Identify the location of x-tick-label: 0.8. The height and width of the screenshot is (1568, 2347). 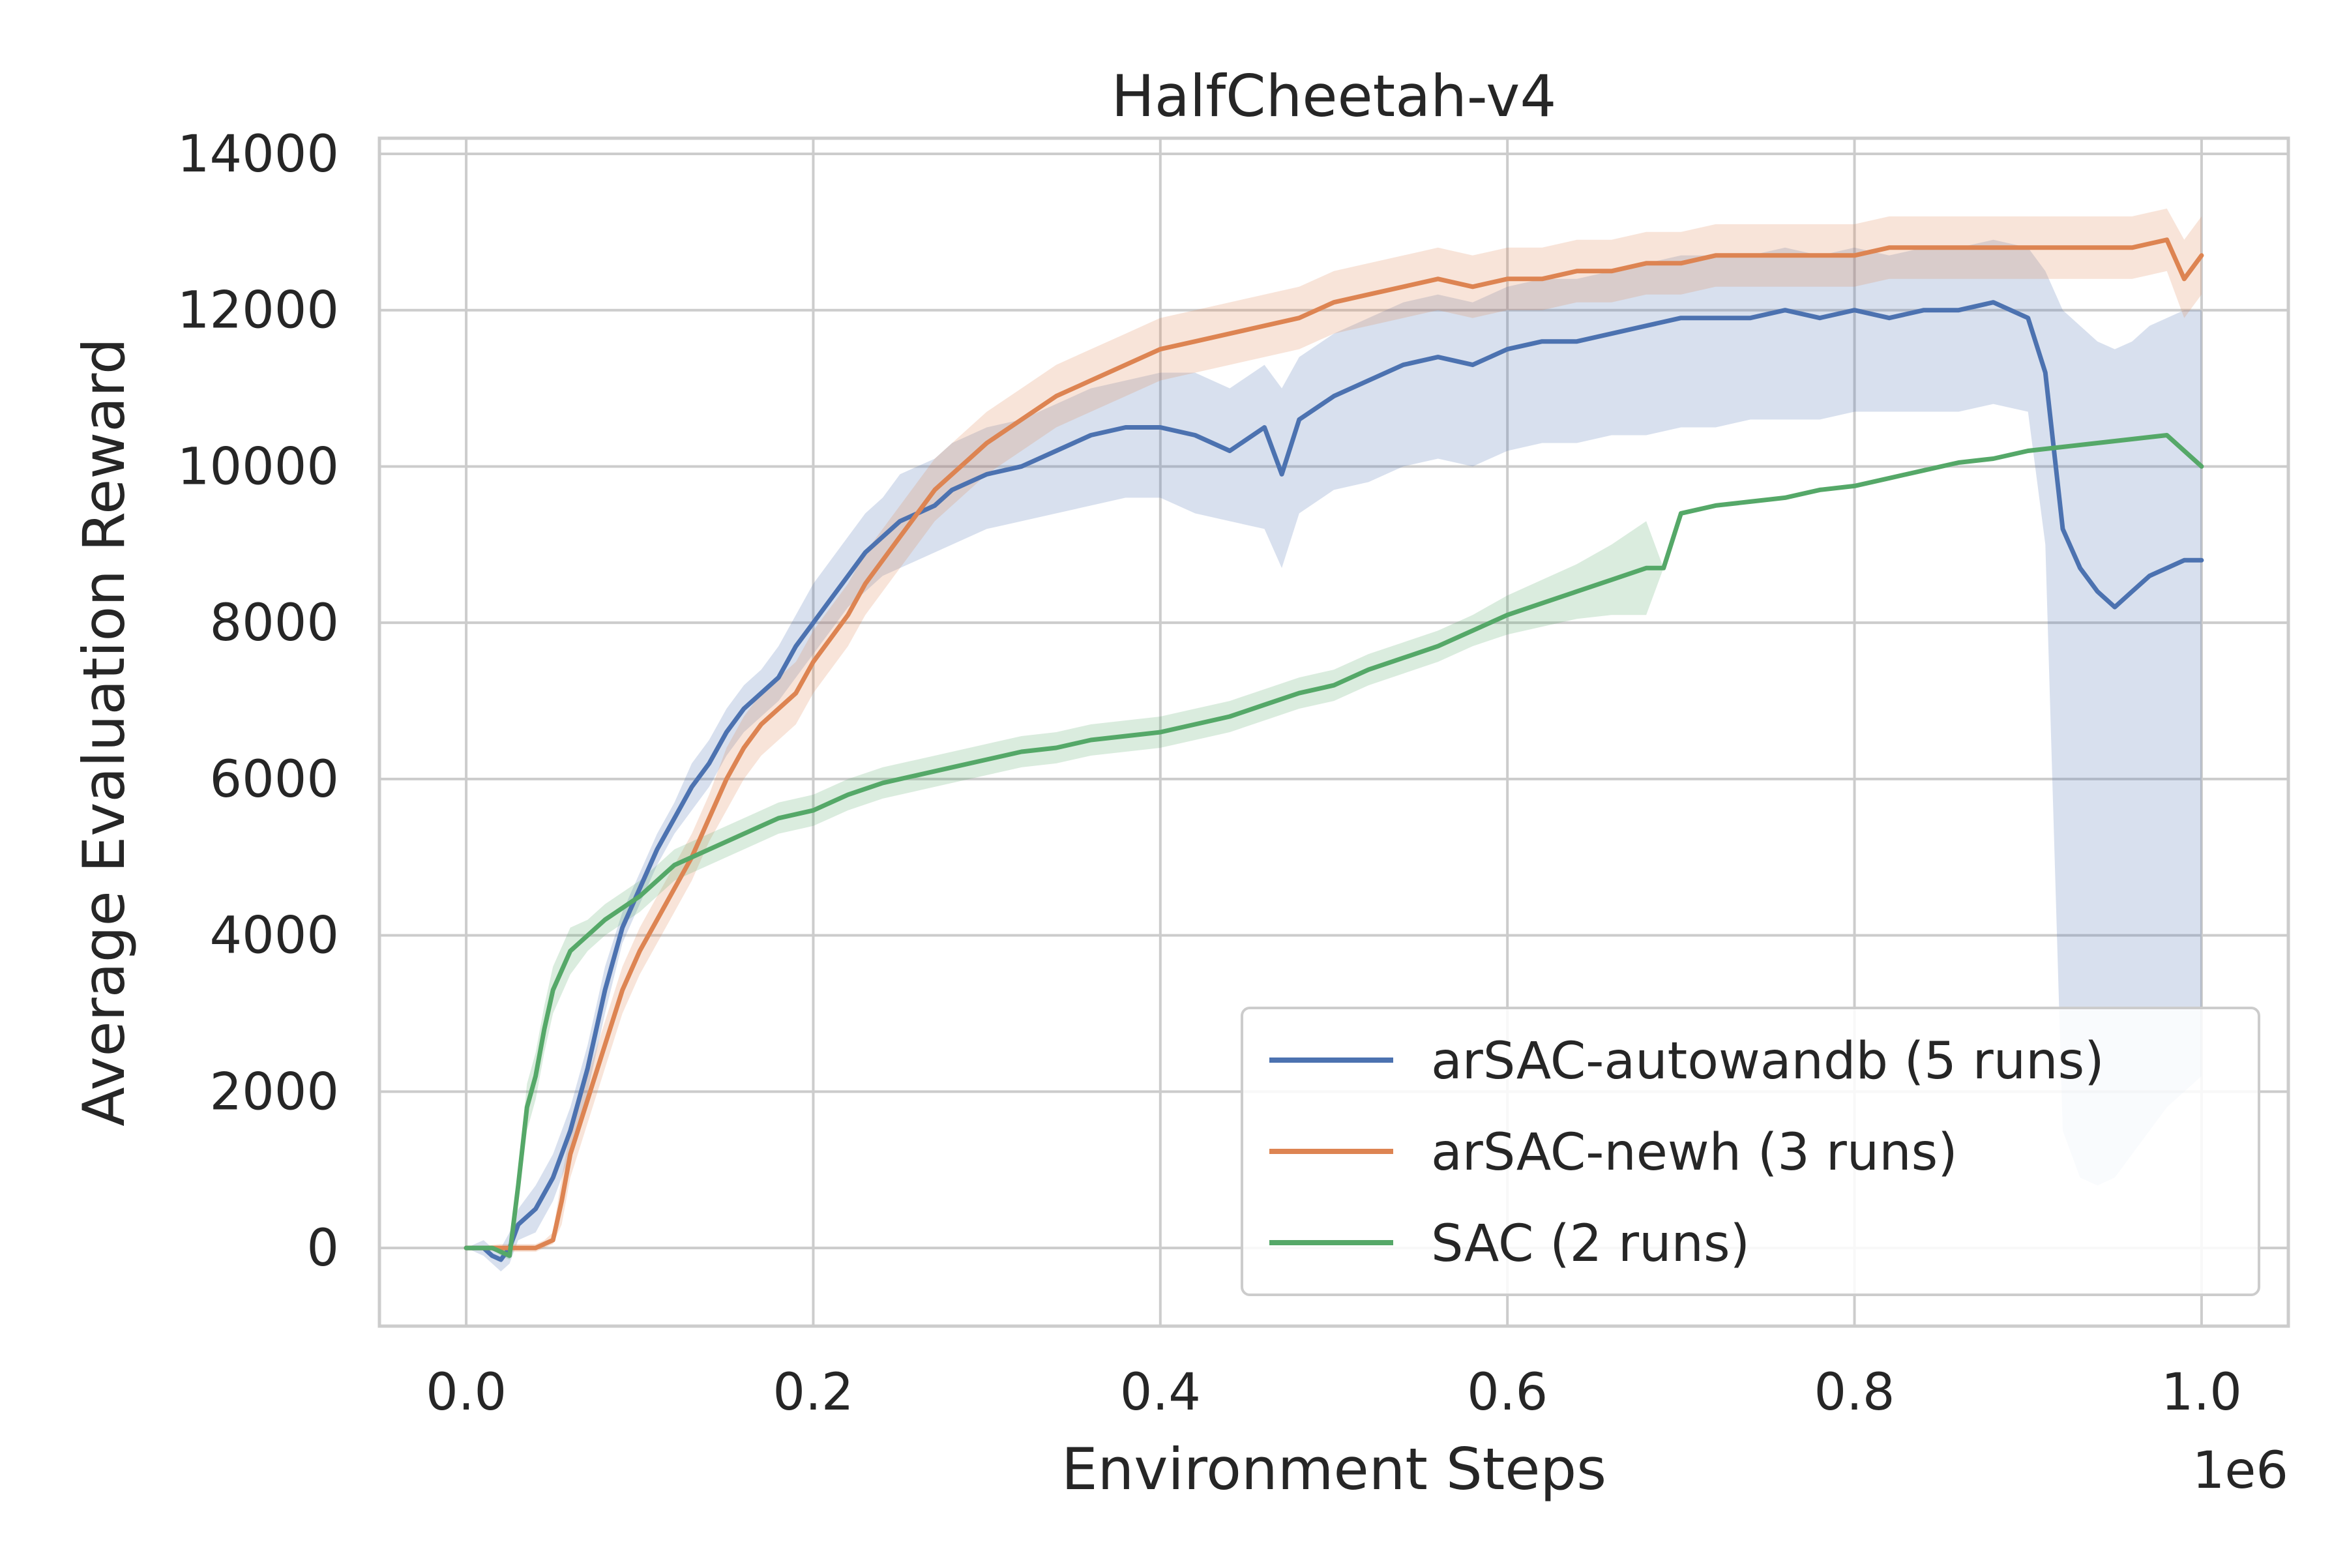
(1854, 1393).